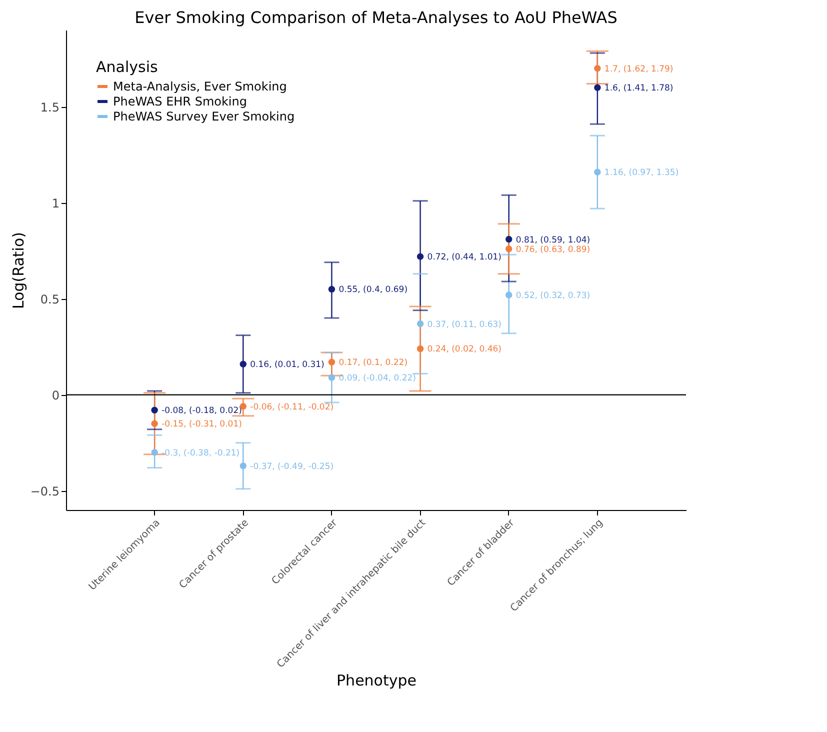 This screenshot has width=827, height=732. I want to click on data-label: 0.16, (0.01, 0.31), so click(287, 365).